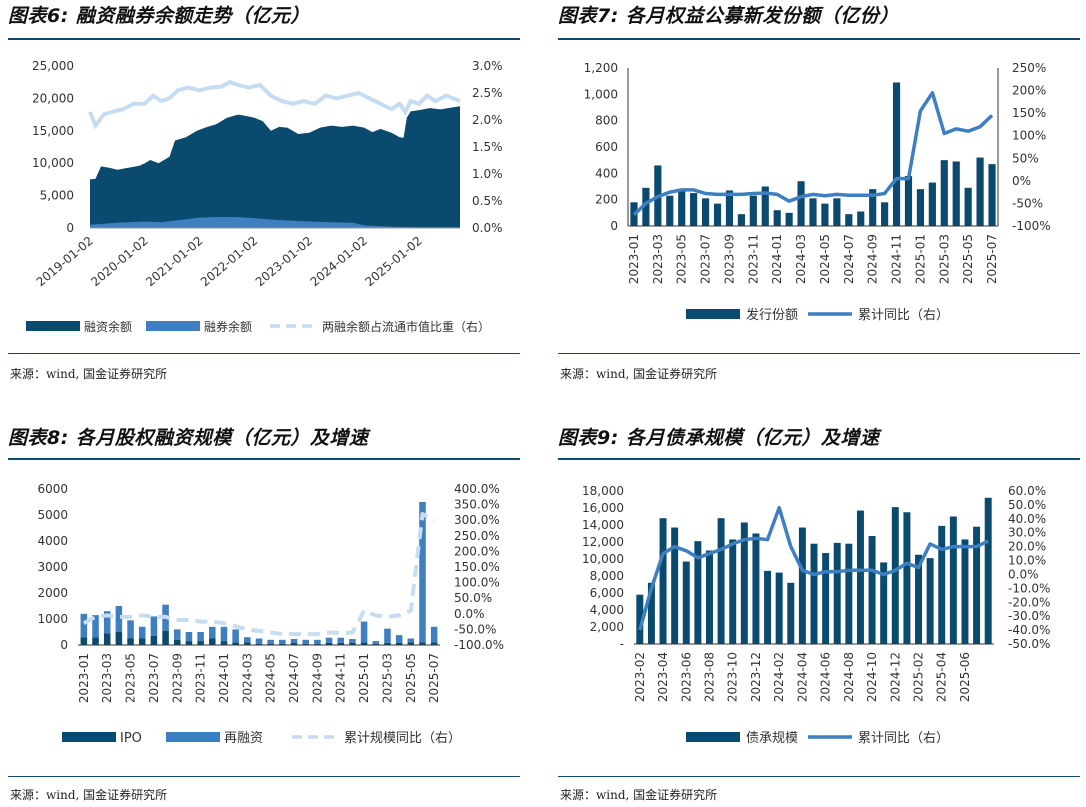 Image resolution: width=1086 pixels, height=807 pixels. Describe the element at coordinates (52, 567) in the screenshot. I see `svg-c8-left-tick-label: 3000` at that location.